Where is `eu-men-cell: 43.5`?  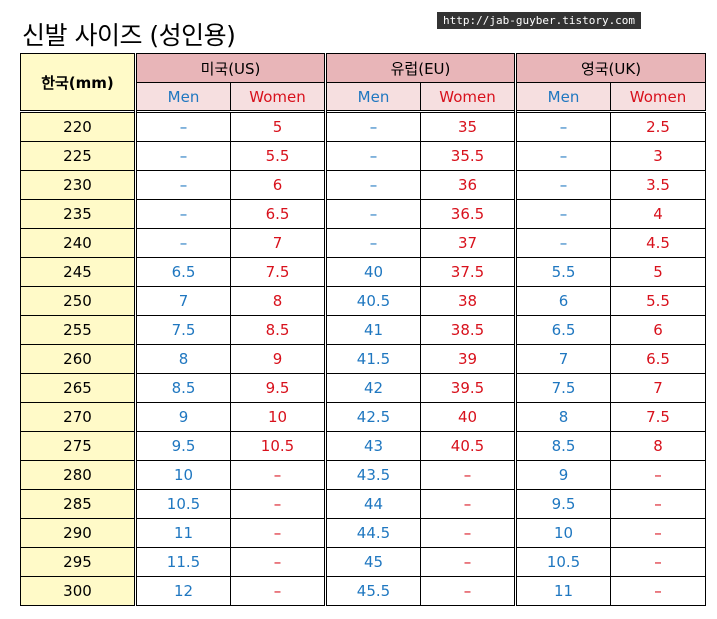 eu-men-cell: 43.5 is located at coordinates (372, 475).